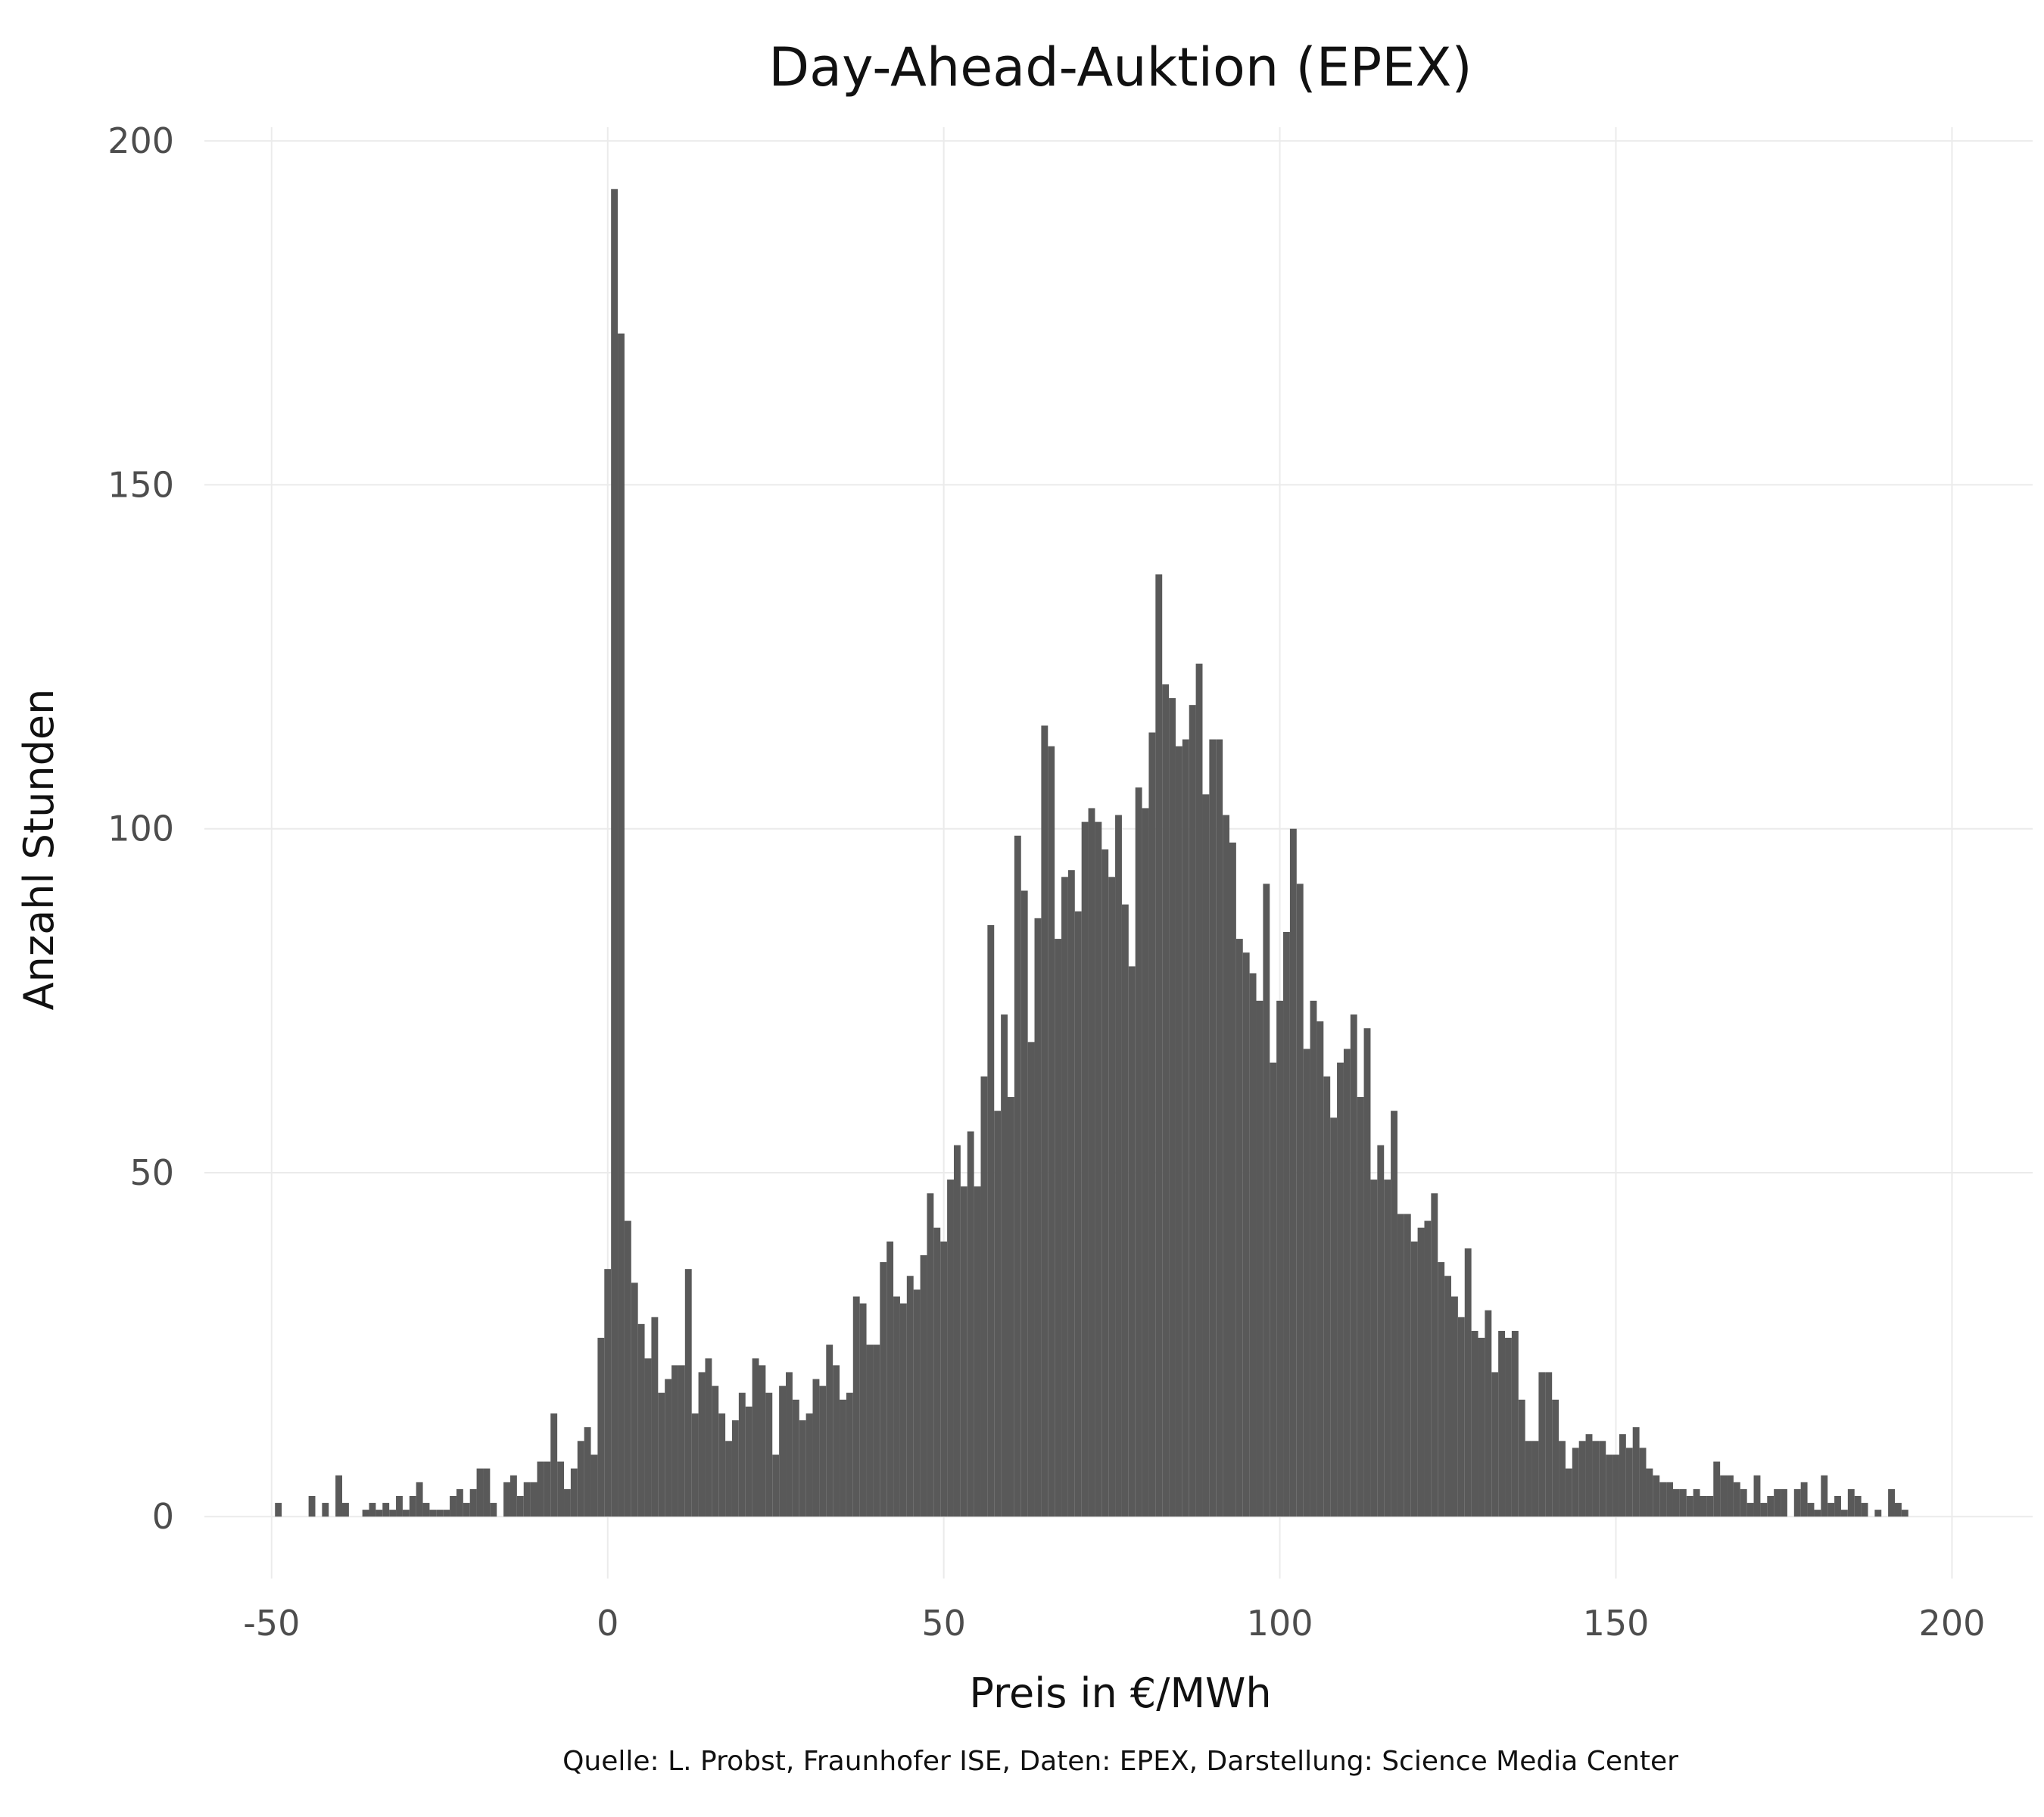  I want to click on y-tick-label: 50, so click(151, 1172).